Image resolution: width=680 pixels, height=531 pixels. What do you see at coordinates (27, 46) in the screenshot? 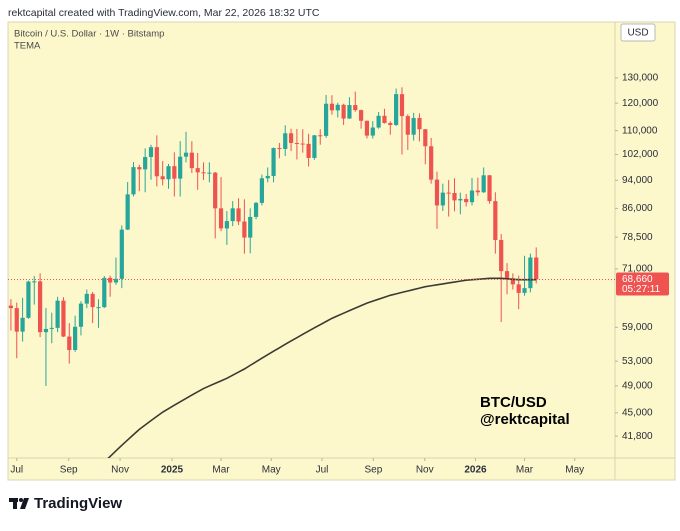
I see `legend-overlay: TEMA` at bounding box center [27, 46].